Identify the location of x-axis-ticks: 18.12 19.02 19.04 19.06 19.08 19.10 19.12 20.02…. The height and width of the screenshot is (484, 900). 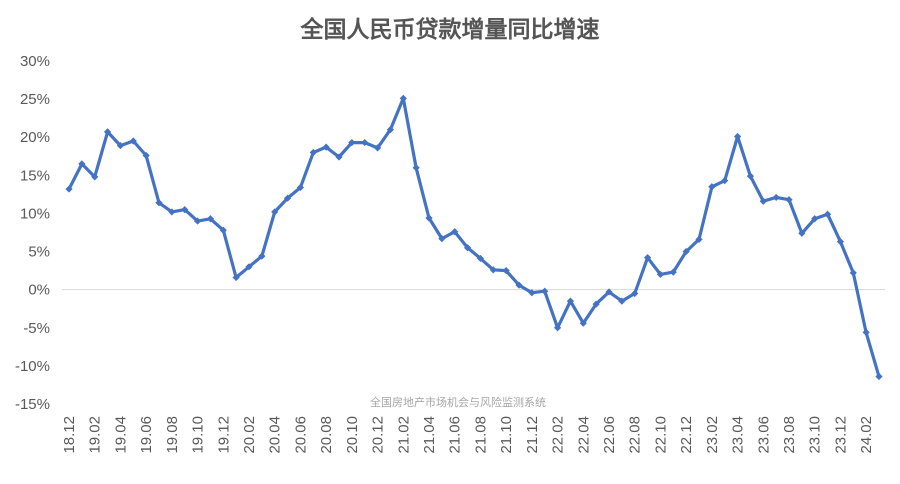
(468, 435).